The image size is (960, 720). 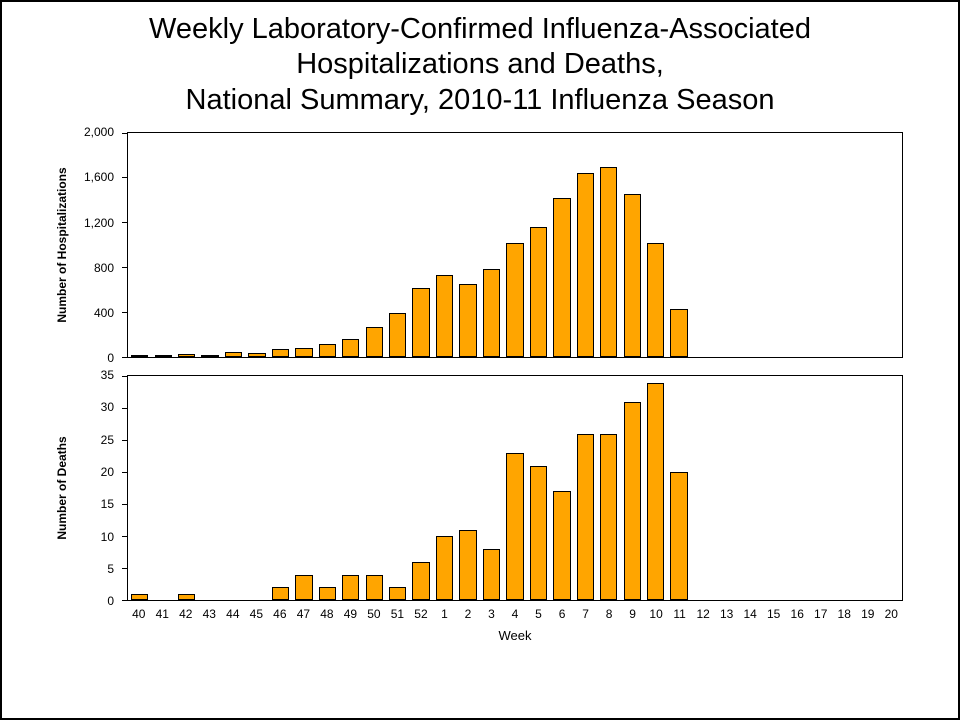 What do you see at coordinates (162, 614) in the screenshot?
I see `x-tick-label: 41` at bounding box center [162, 614].